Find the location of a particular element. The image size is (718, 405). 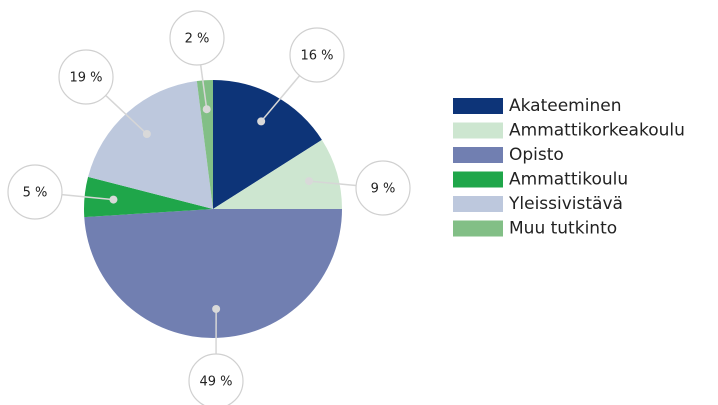

data-label: 9 % is located at coordinates (383, 189).